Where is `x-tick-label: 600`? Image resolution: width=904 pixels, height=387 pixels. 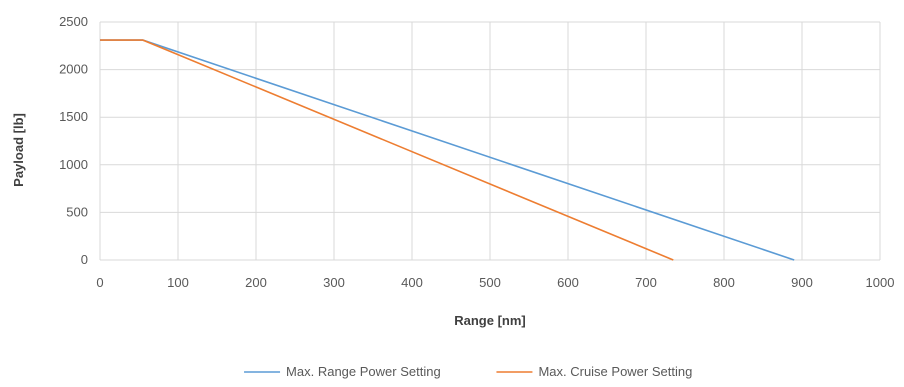 x-tick-label: 600 is located at coordinates (568, 282).